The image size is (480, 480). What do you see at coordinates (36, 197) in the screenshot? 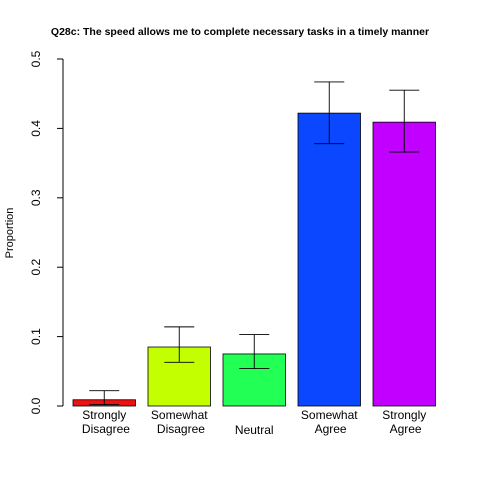
I see `y-tick-label: 0.3` at bounding box center [36, 197].